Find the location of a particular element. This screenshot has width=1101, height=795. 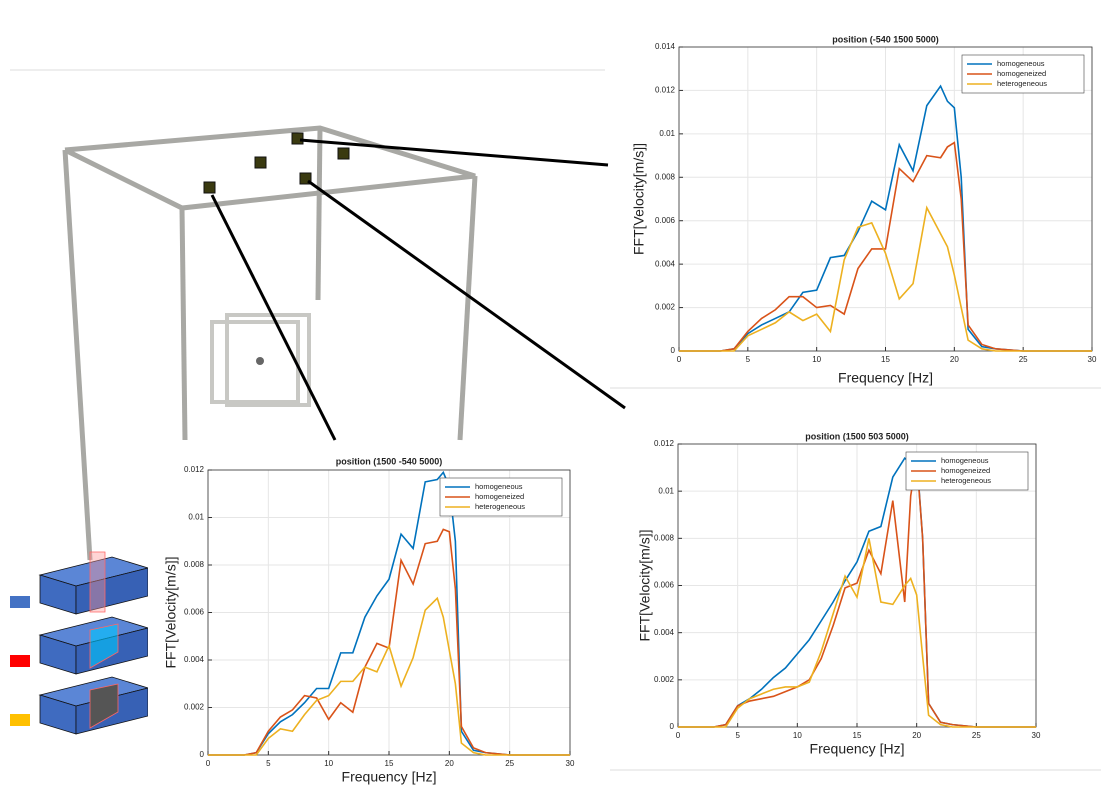

receivers is located at coordinates (276, 163).